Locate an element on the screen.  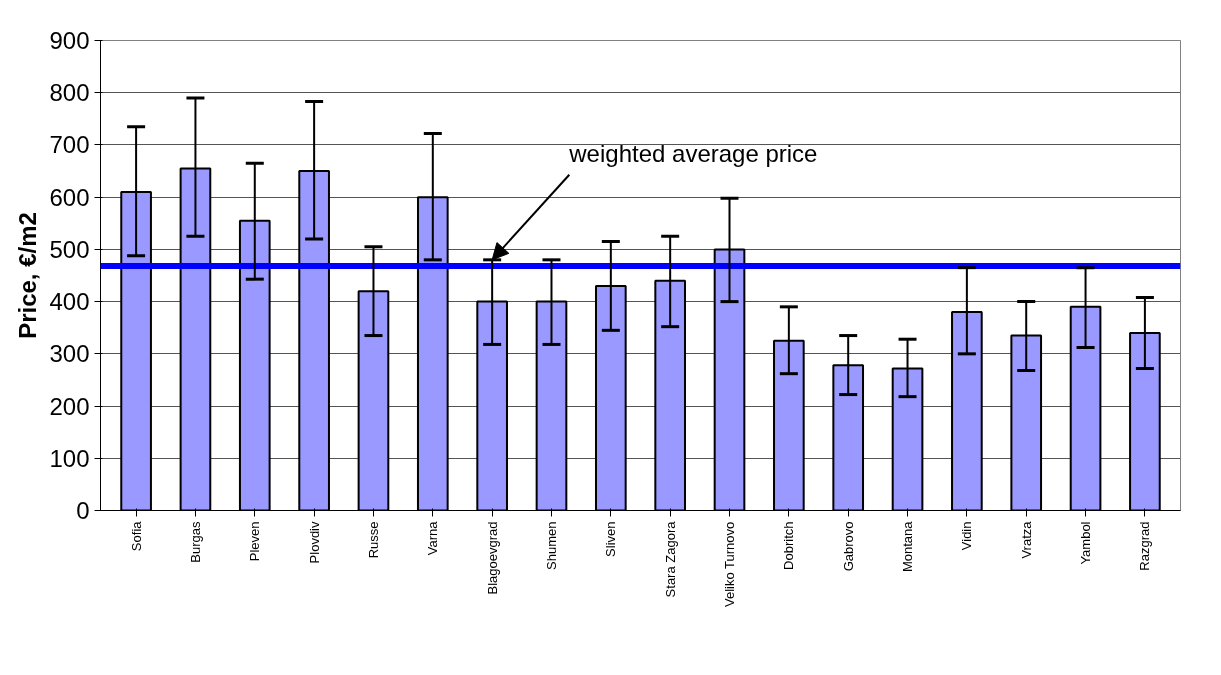
y-tick-label: 700 is located at coordinates (69, 145).